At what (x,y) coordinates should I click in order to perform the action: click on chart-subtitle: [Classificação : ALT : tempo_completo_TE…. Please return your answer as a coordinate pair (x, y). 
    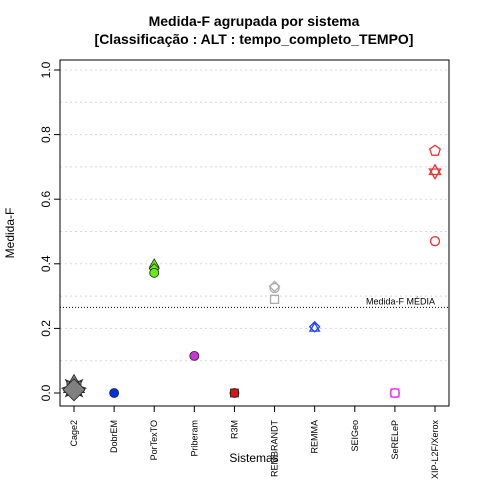
    Looking at the image, I should click on (254, 39).